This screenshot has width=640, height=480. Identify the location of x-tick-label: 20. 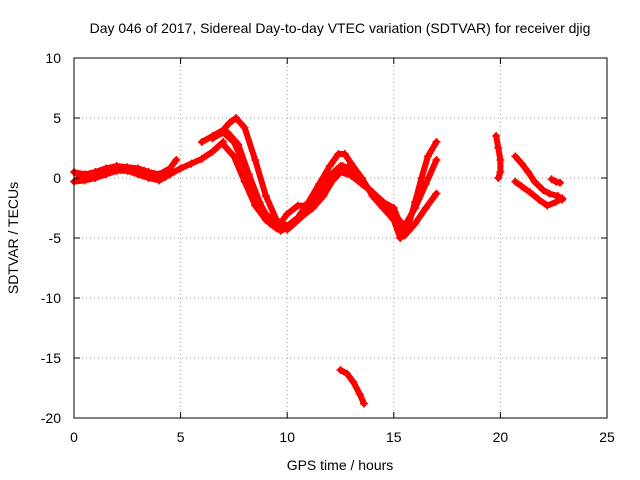
(501, 437).